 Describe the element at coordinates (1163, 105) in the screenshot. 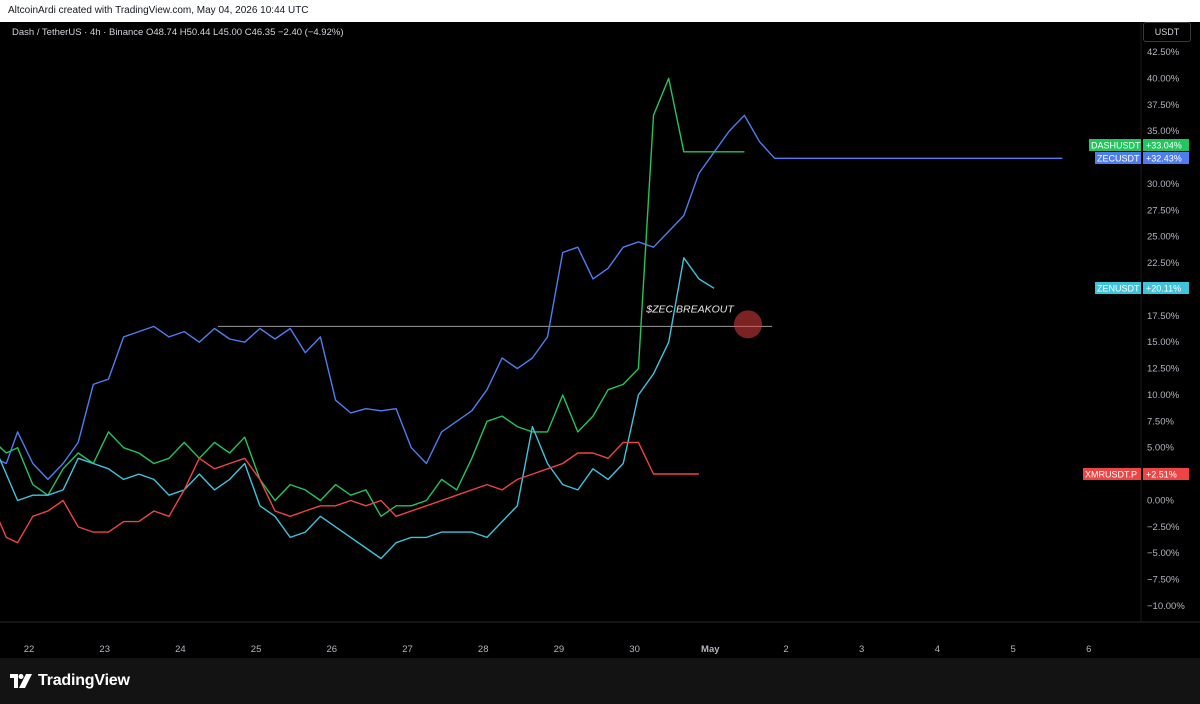

I see `y-tick-label: 37.50%` at that location.